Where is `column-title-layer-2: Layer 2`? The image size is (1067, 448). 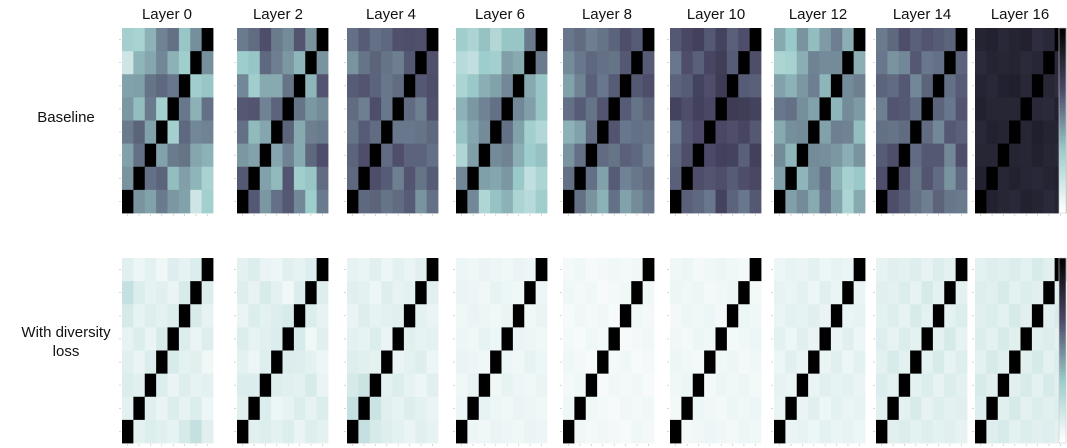 column-title-layer-2: Layer 2 is located at coordinates (278, 14).